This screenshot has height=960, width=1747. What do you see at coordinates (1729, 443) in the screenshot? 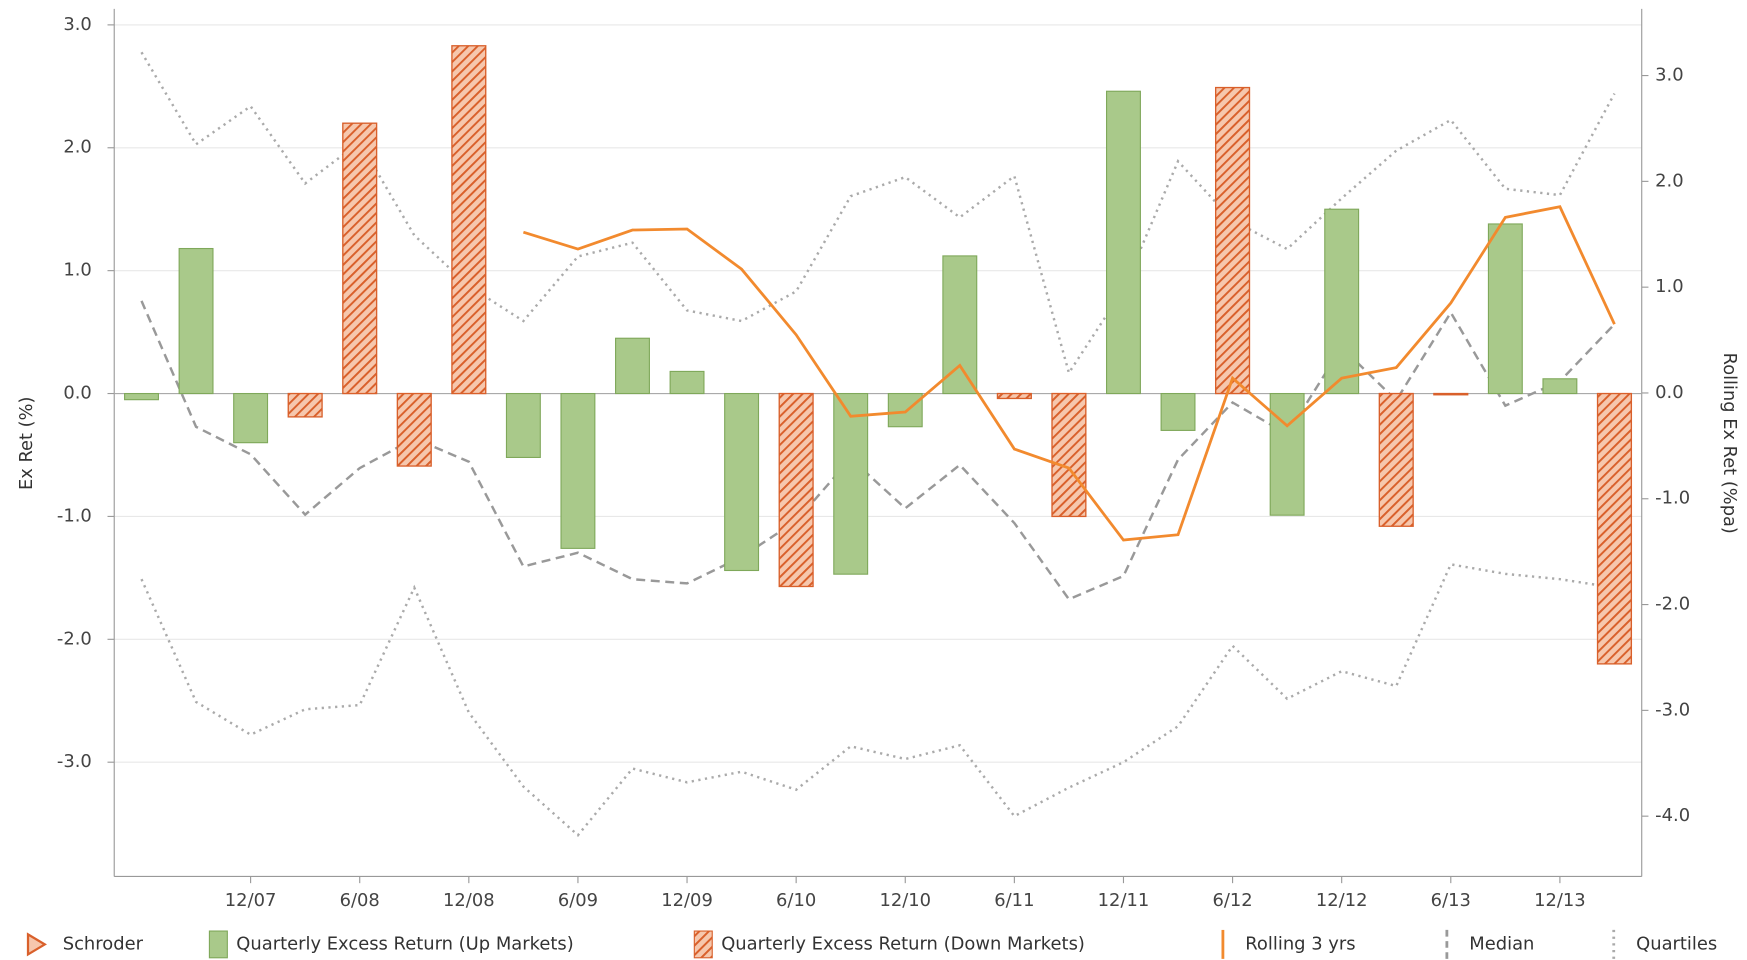
I see `y2-axis-title: Rolling Ex Ret (%pa)` at bounding box center [1729, 443].